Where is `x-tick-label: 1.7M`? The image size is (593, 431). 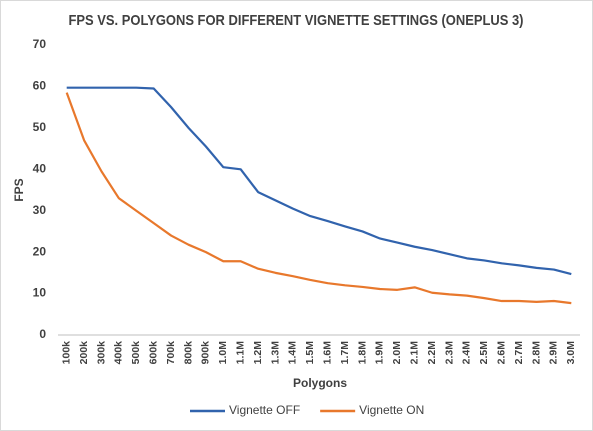 x-tick-label: 1.7M is located at coordinates (345, 353).